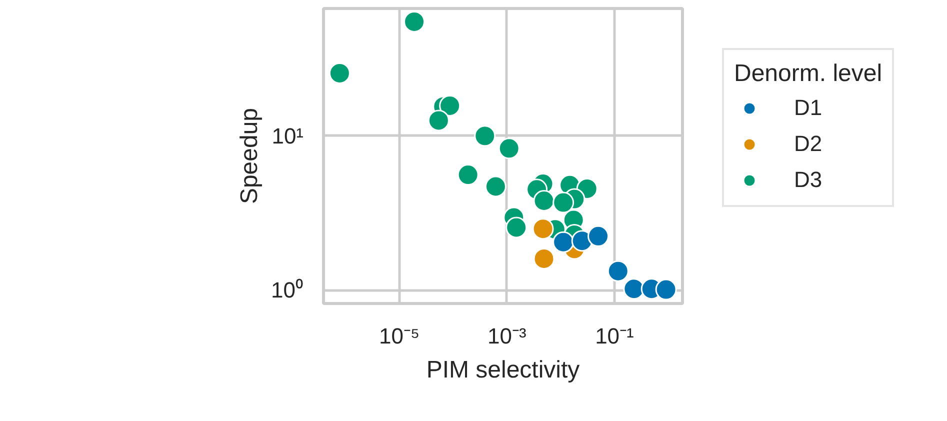  I want to click on x-tick-label: 10⁻³, so click(506, 336).